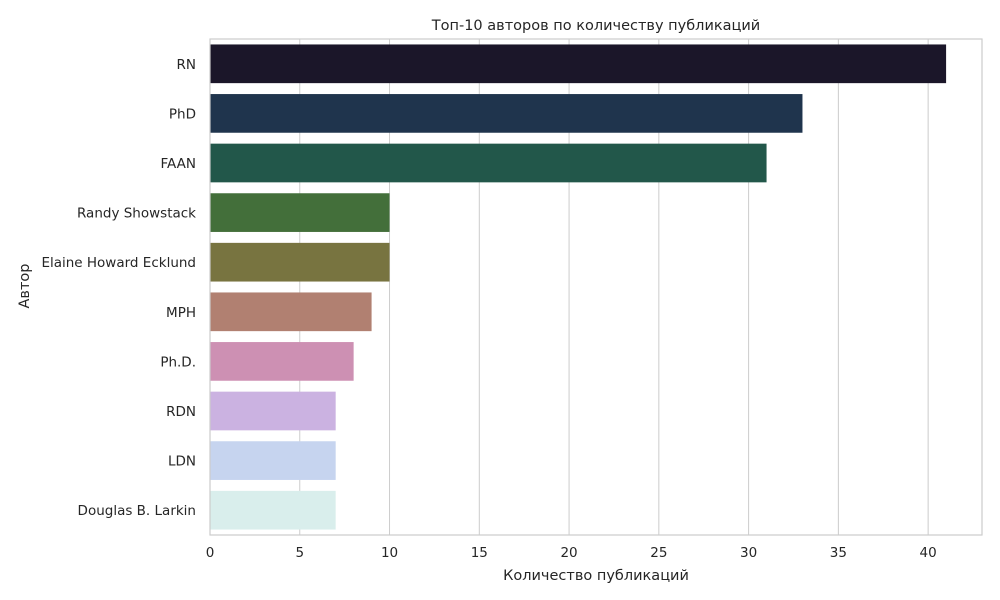 The image size is (1000, 600). I want to click on x-tick-label: 10, so click(389, 553).